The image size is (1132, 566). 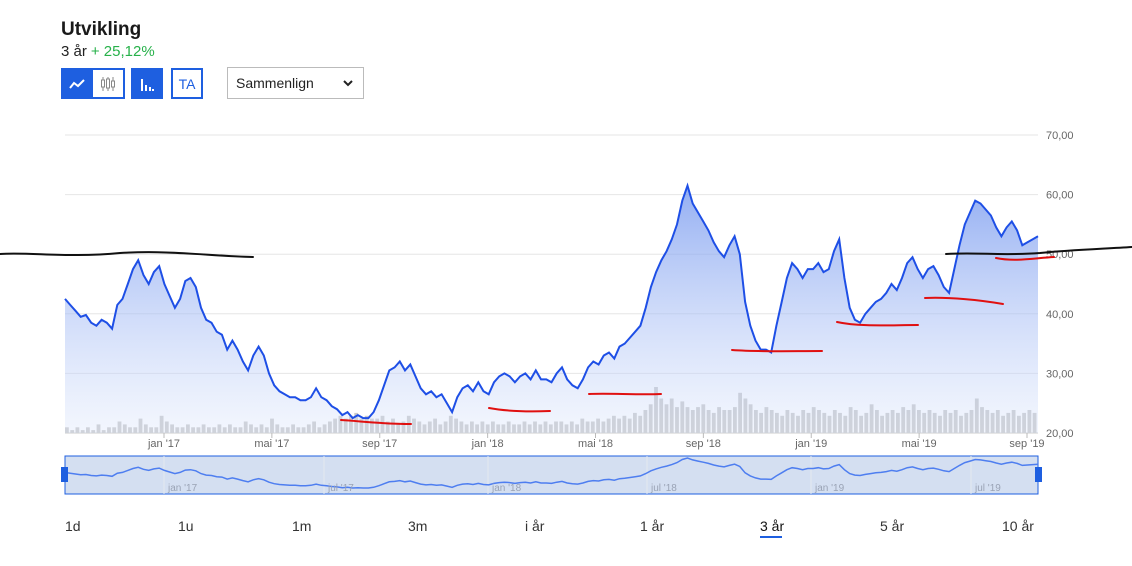 What do you see at coordinates (186, 526) in the screenshot?
I see `range-button-1u: 1u` at bounding box center [186, 526].